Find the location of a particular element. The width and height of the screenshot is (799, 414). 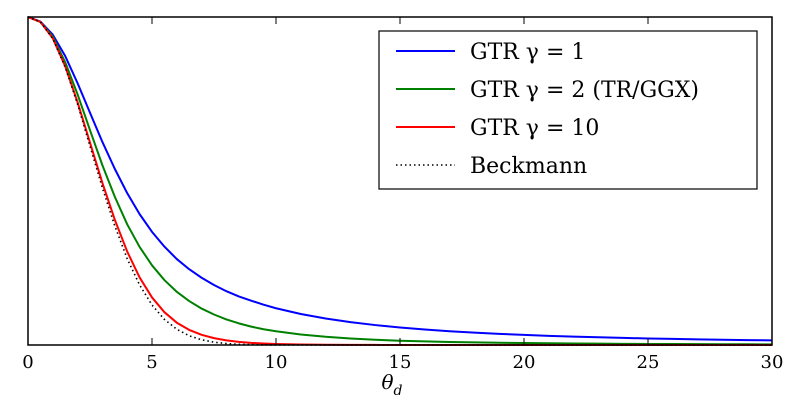

legend-label-3: Beckmann is located at coordinates (528, 166).